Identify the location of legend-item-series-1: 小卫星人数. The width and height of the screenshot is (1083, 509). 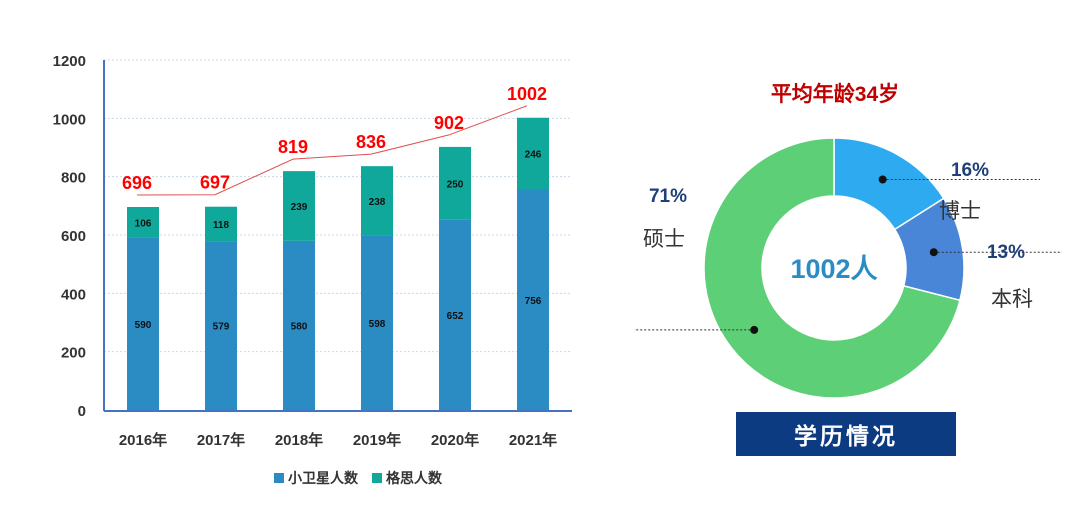
(316, 478).